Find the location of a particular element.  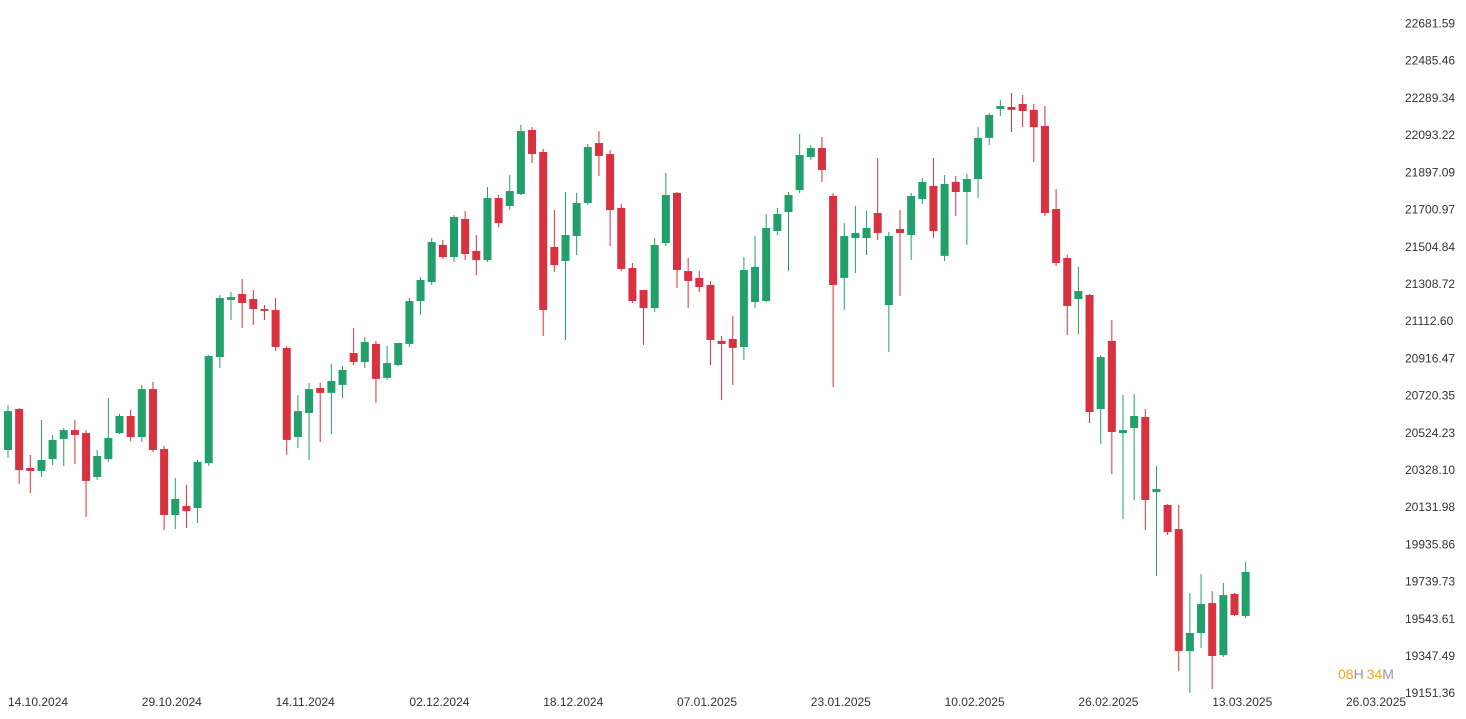

y-tick-label: 19151.36 is located at coordinates (1430, 693).